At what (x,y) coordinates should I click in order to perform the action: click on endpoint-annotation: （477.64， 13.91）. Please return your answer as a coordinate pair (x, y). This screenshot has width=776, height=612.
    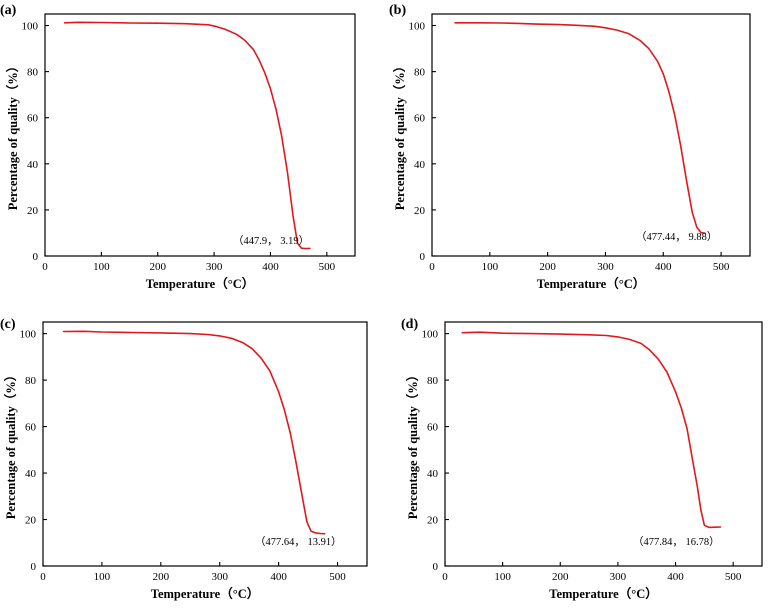
    Looking at the image, I should click on (298, 542).